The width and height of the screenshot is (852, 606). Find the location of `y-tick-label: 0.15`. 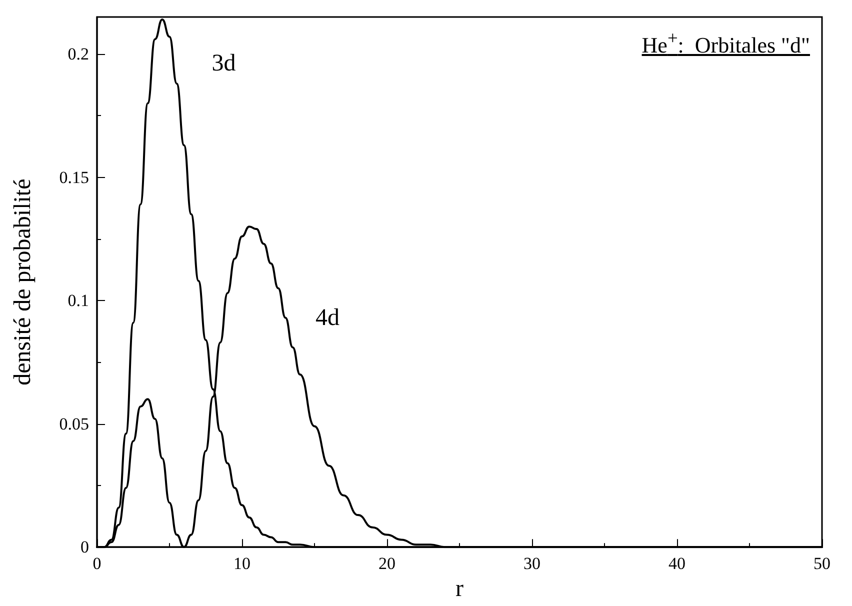

y-tick-label: 0.15 is located at coordinates (74, 177).